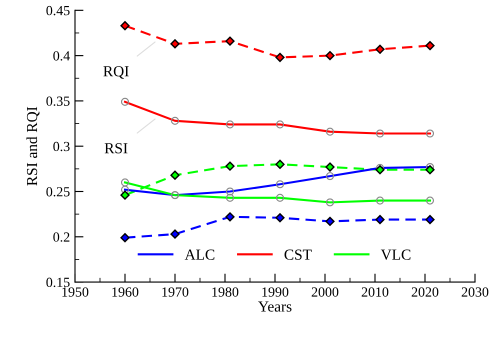 This screenshot has height=344, width=500. Describe the element at coordinates (58, 101) in the screenshot. I see `y-tick-label: 0.35` at that location.